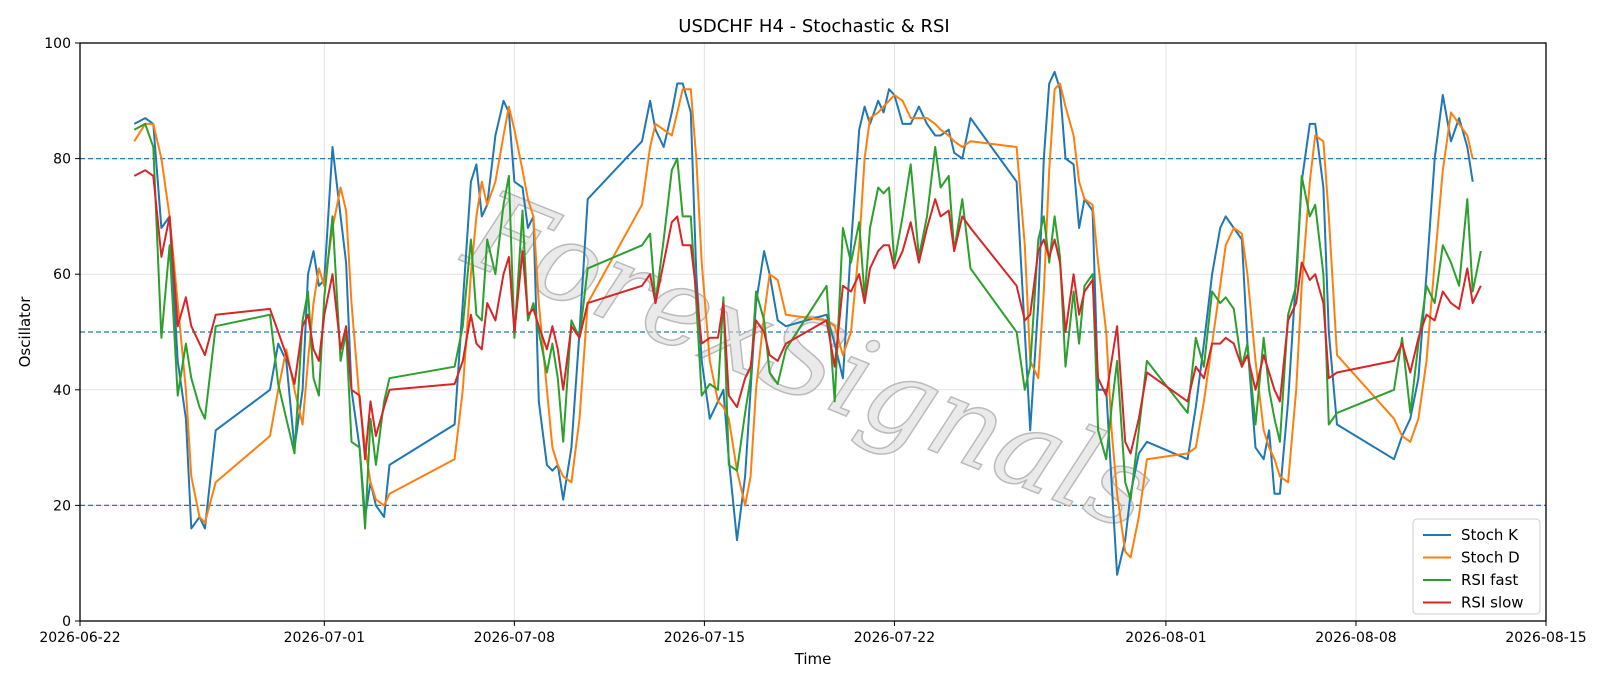  Describe the element at coordinates (894, 638) in the screenshot. I see `x-tick-label: 2026-07-22` at that location.